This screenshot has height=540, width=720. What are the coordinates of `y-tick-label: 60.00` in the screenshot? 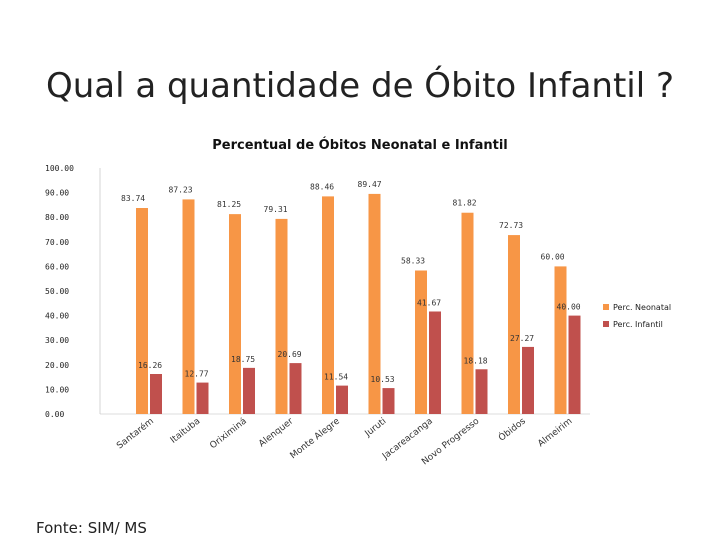 It's located at (57, 266).